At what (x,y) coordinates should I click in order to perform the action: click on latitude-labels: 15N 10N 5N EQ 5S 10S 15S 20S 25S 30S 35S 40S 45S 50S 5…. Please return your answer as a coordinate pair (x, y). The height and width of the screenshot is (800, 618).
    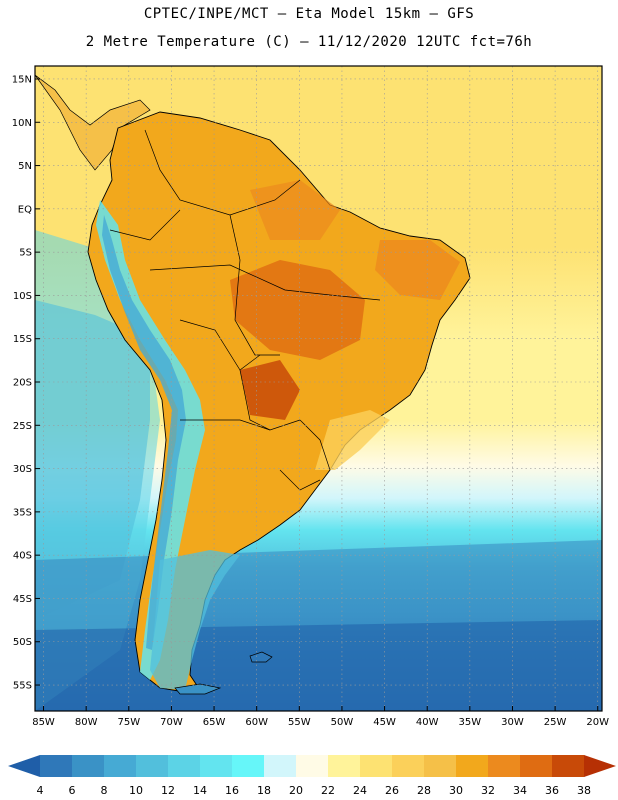
    Looking at the image, I should click on (26, 383).